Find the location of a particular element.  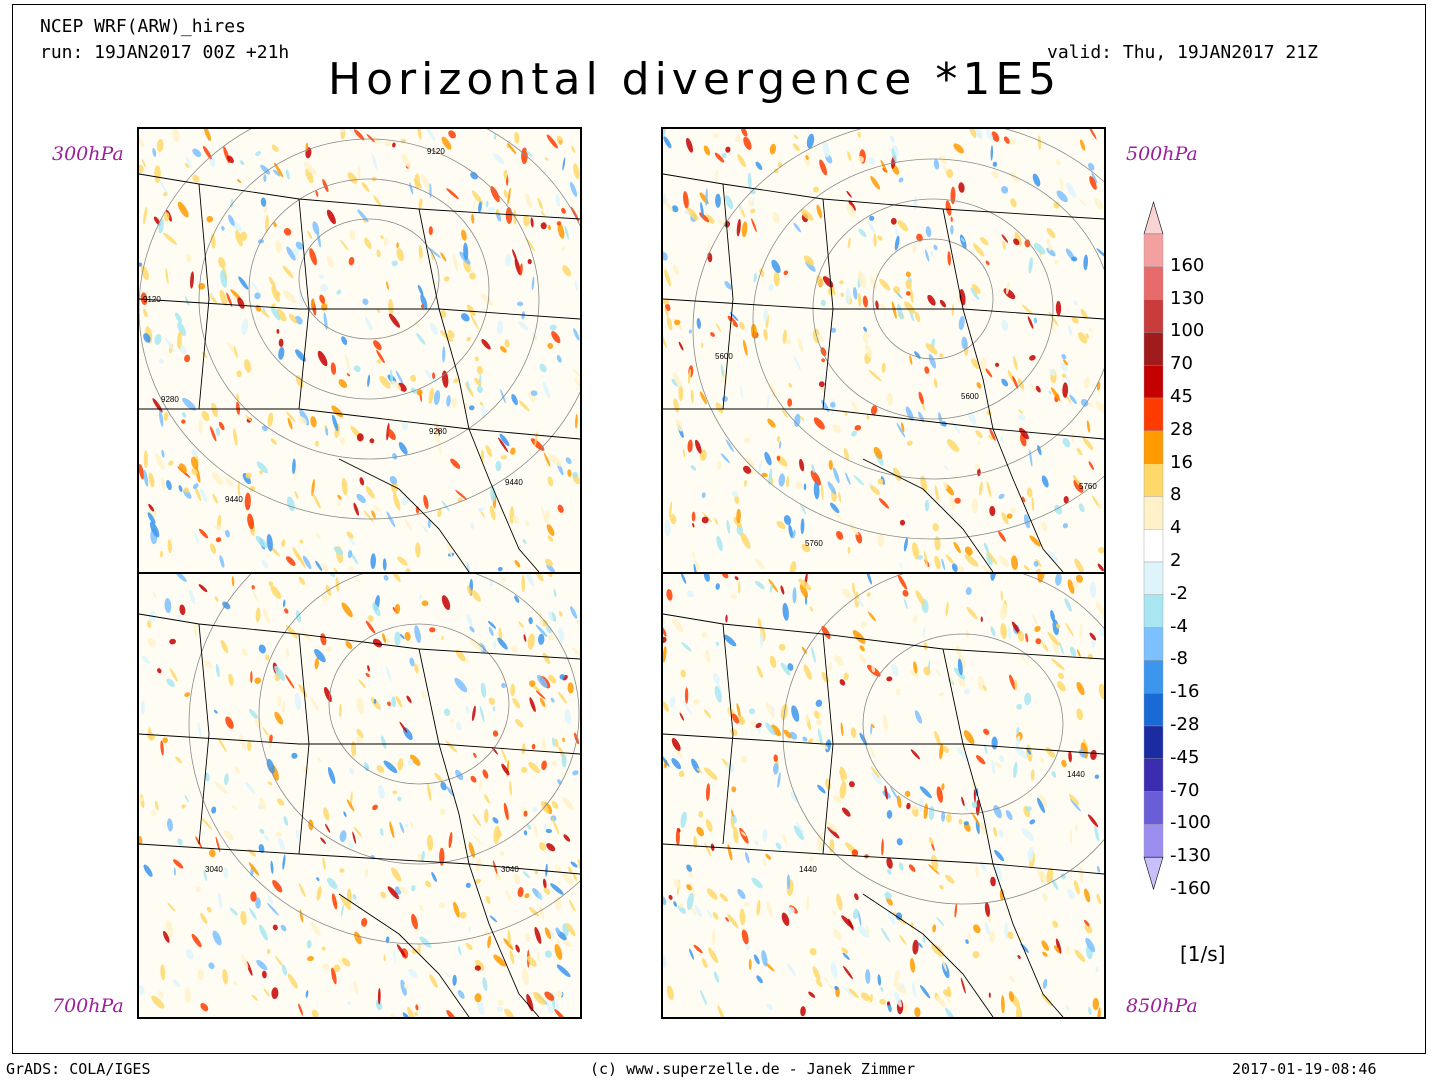

colorbar-tick-label: 2 is located at coordinates (1176, 560).